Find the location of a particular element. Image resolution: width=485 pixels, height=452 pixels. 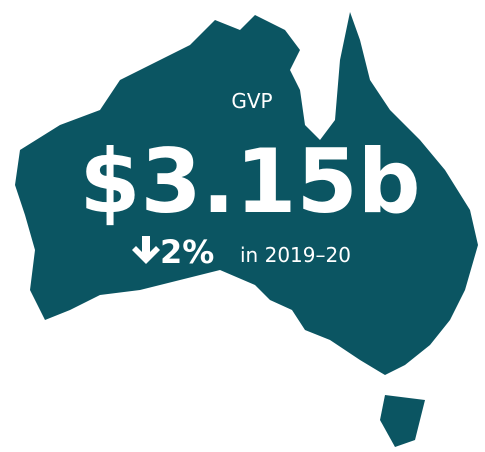

metric-label: GVP is located at coordinates (251, 101).